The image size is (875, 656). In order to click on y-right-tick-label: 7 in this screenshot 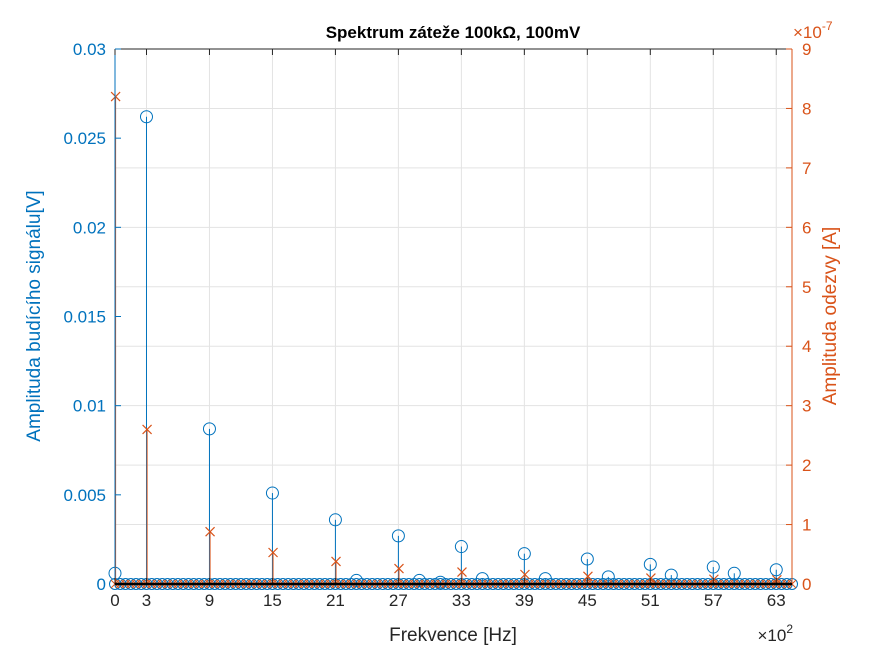, I will do `click(806, 168)`.